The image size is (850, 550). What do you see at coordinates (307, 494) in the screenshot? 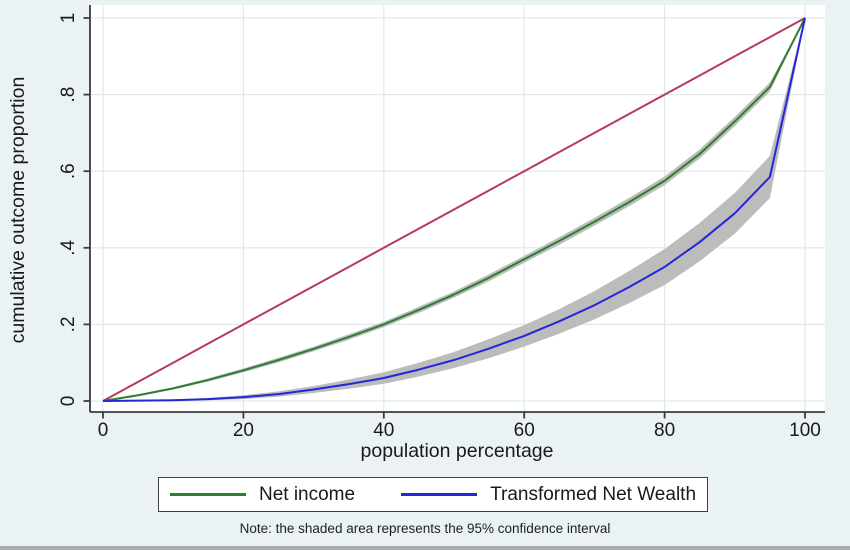
I see `legend-label-net-income: Net income` at bounding box center [307, 494].